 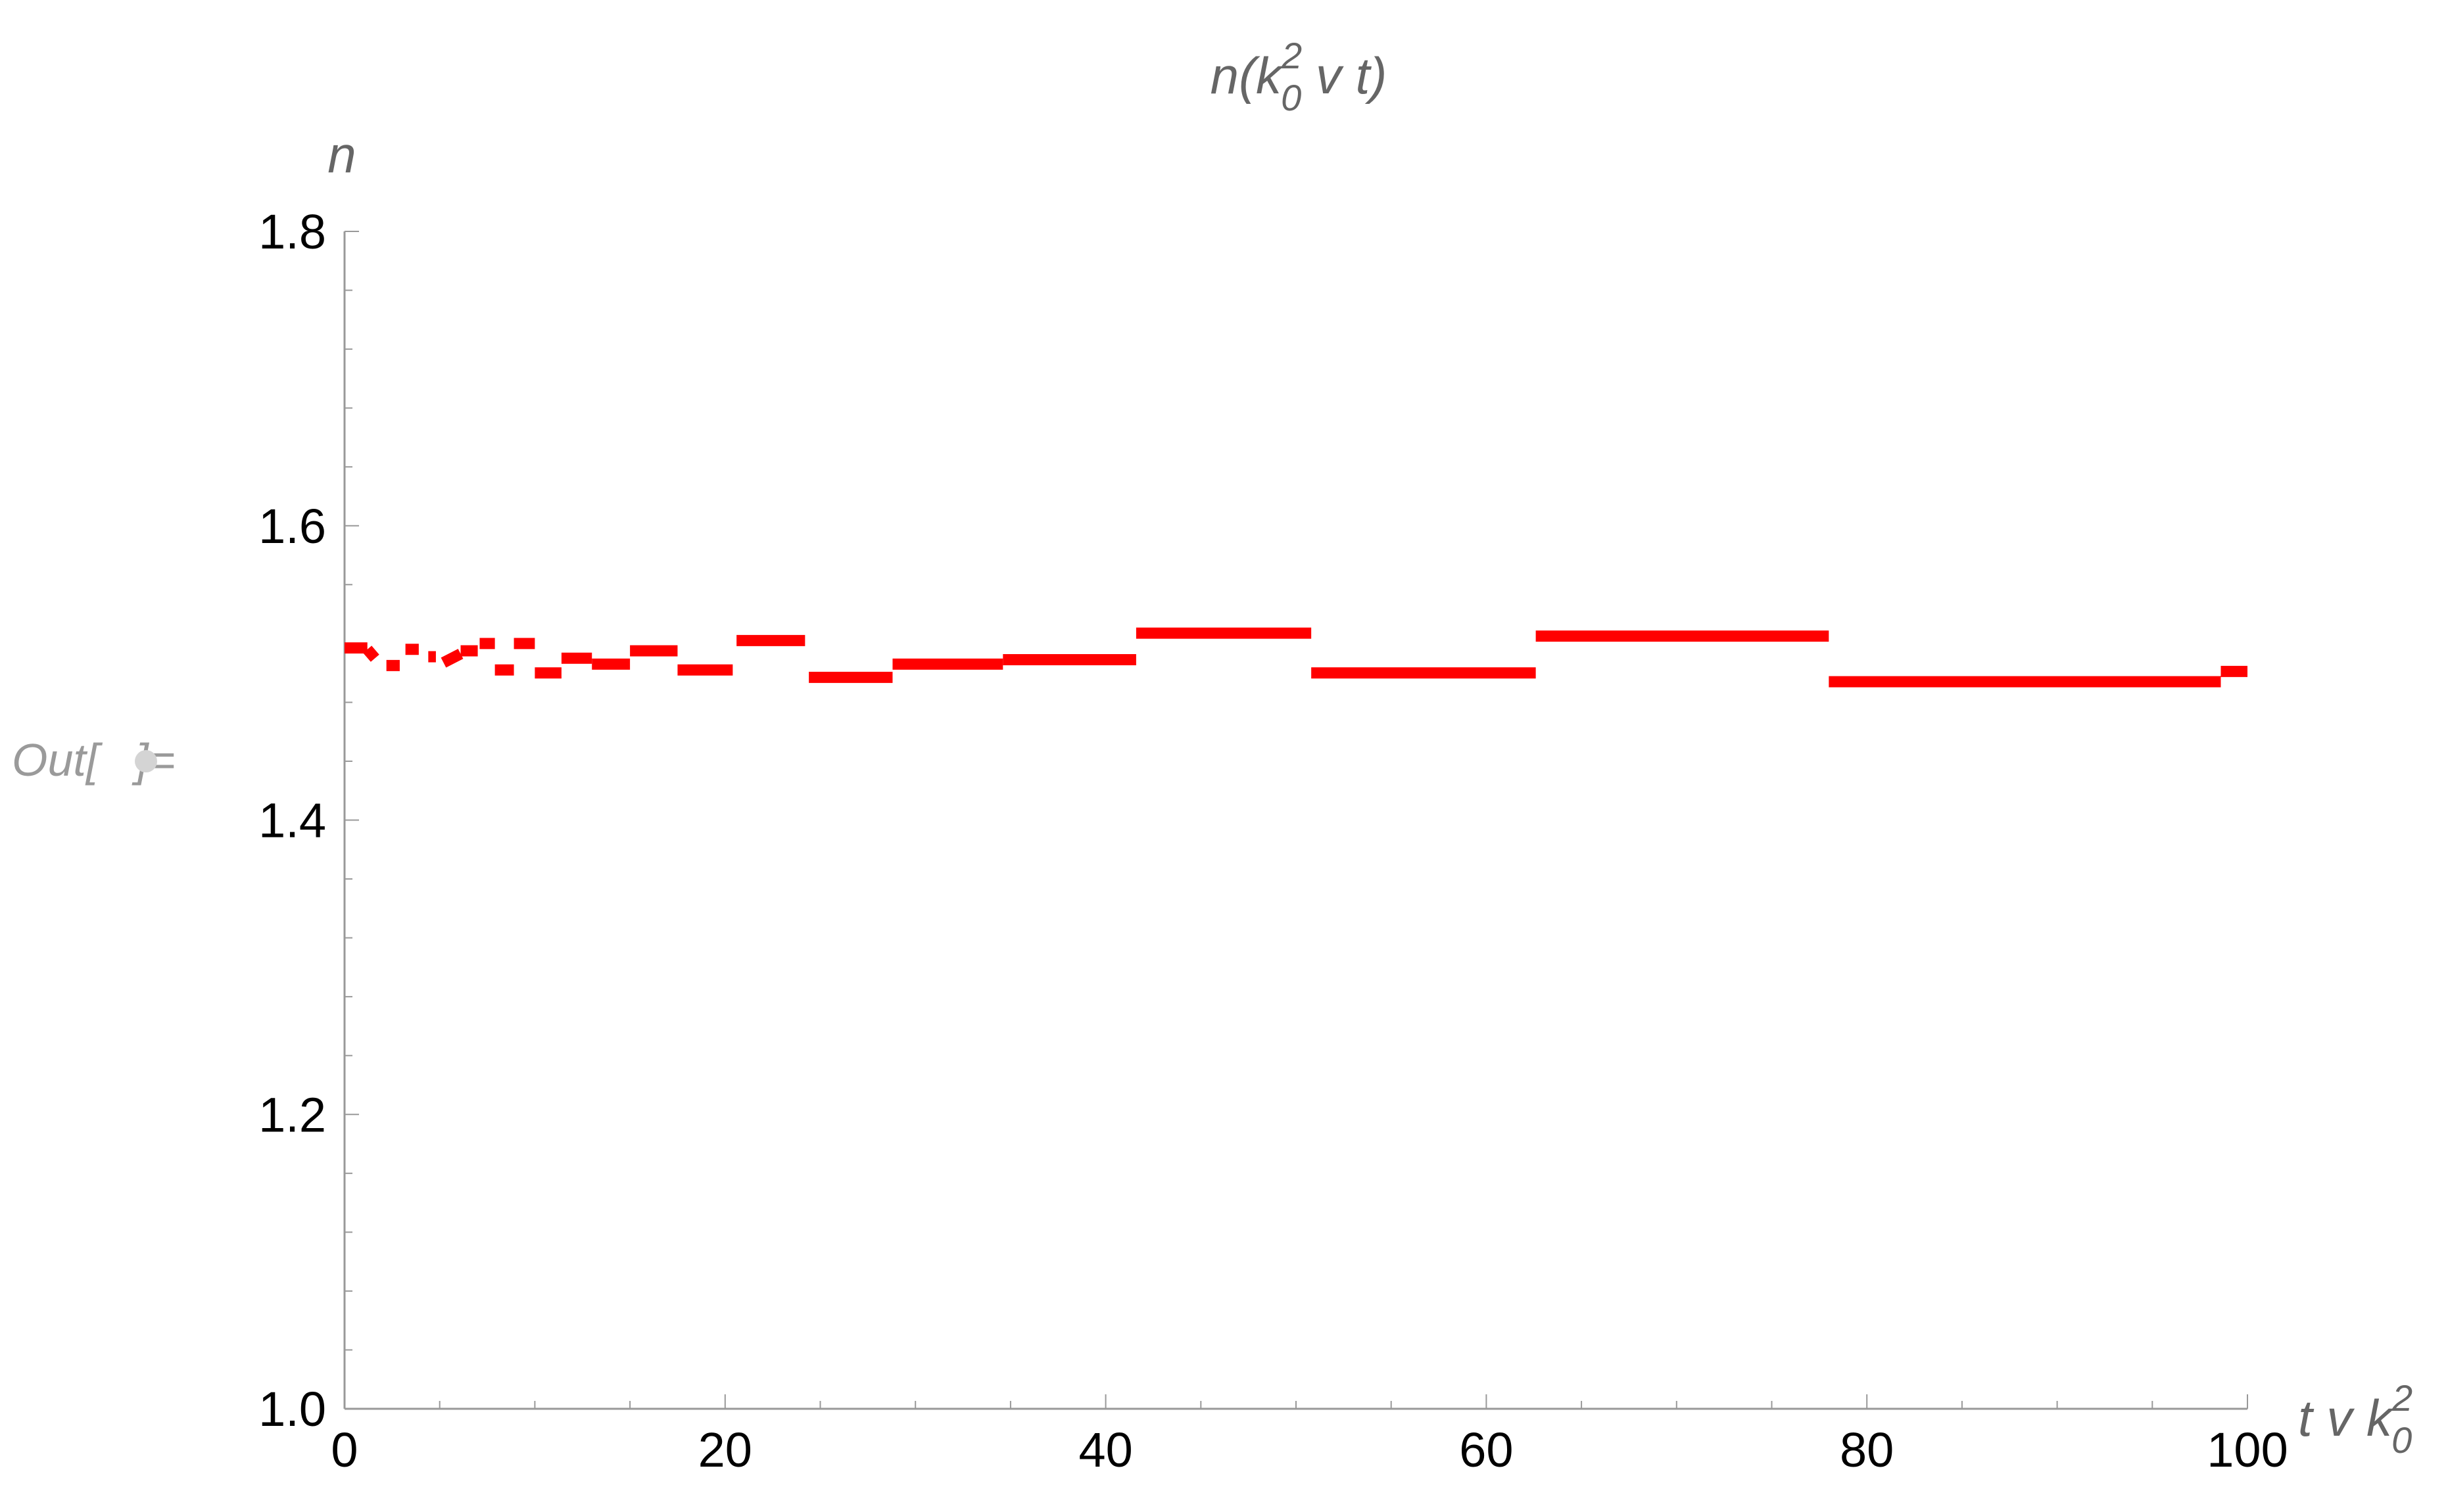 I want to click on y-ticks: 1.0 1.2 1.4 1.6 1.8, so click(x=308, y=820).